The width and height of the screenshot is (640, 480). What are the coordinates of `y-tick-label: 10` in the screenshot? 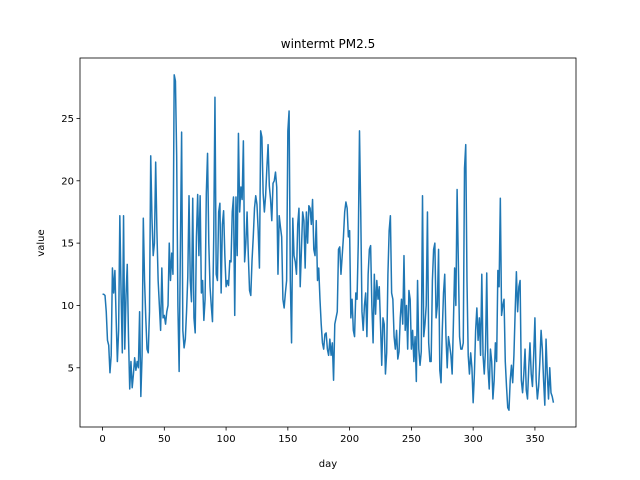 It's located at (67, 306).